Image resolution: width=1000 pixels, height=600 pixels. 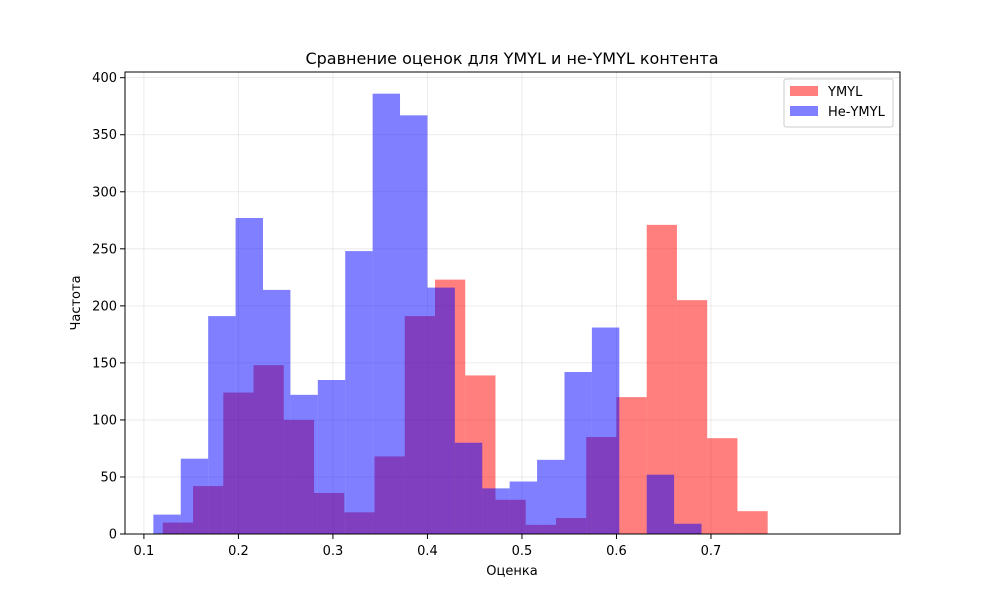 I want to click on legend-label-ymyl: YMYL, so click(x=845, y=92).